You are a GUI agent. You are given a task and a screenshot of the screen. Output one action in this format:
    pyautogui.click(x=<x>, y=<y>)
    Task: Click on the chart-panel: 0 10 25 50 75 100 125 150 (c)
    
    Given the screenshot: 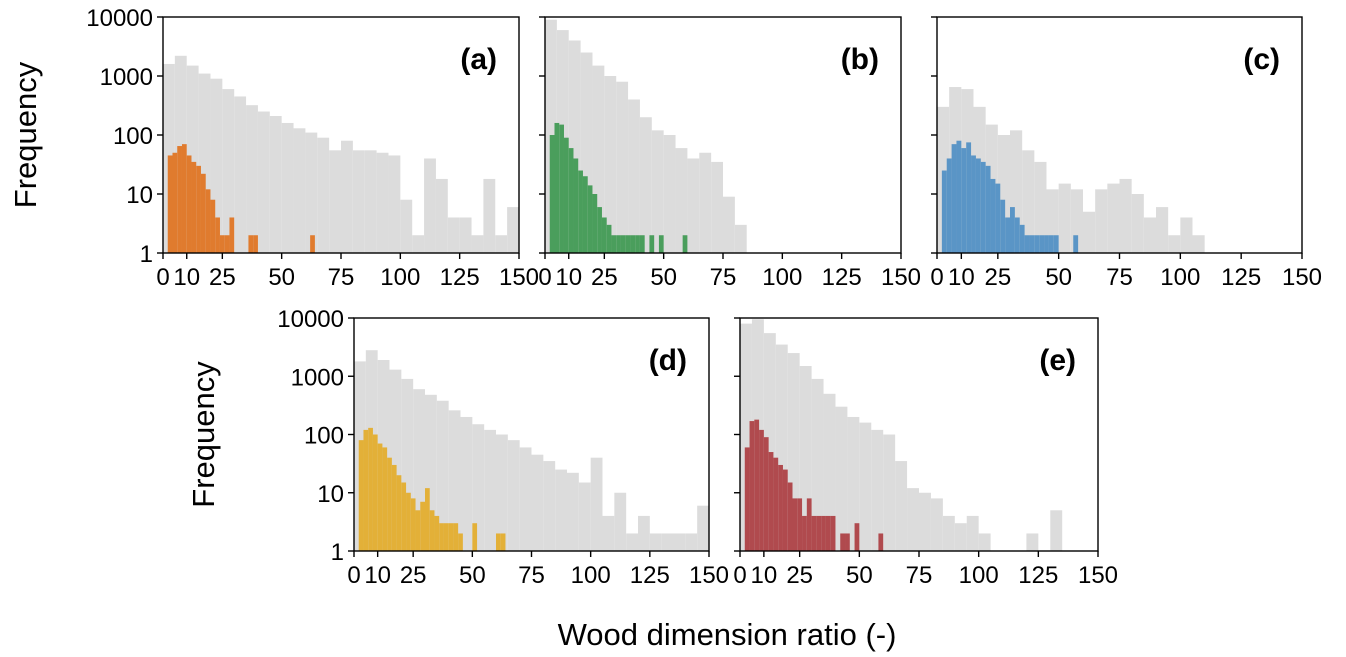 What is the action you would take?
    pyautogui.click(x=1126, y=153)
    